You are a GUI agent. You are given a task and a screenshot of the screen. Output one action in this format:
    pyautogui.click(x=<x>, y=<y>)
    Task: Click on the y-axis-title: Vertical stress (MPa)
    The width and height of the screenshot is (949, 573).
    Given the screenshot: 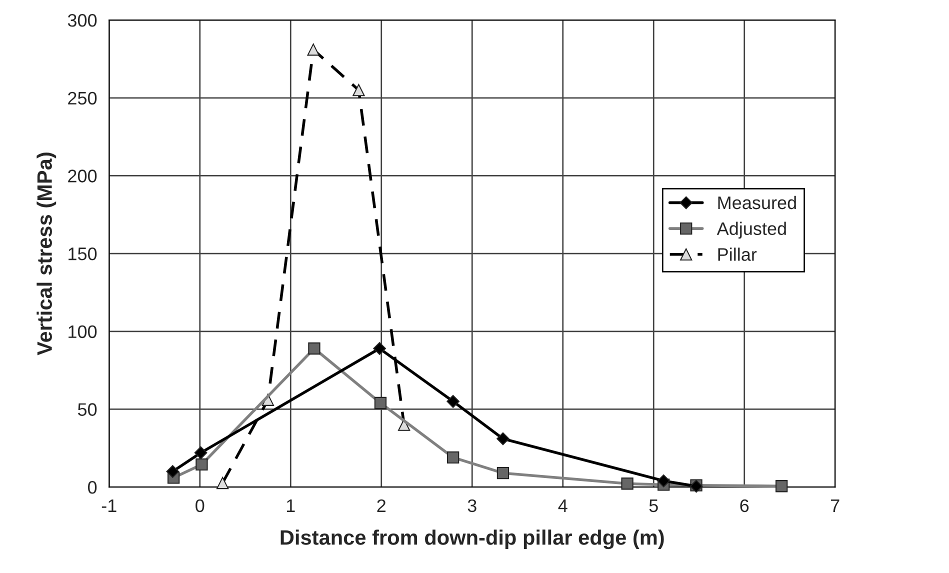 What is the action you would take?
    pyautogui.click(x=46, y=254)
    